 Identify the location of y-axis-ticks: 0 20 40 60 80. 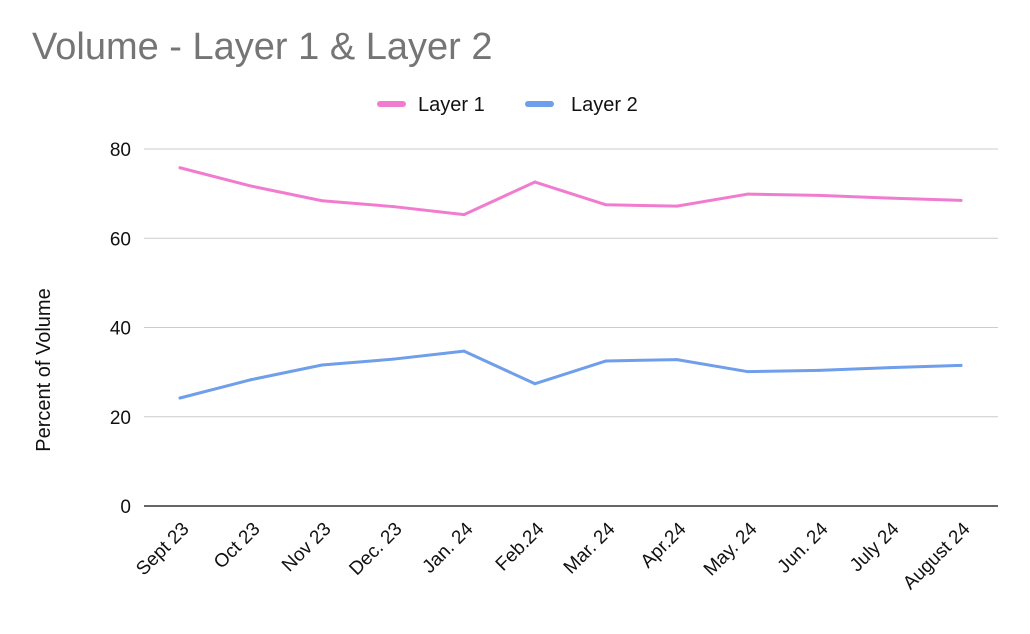
(120, 329).